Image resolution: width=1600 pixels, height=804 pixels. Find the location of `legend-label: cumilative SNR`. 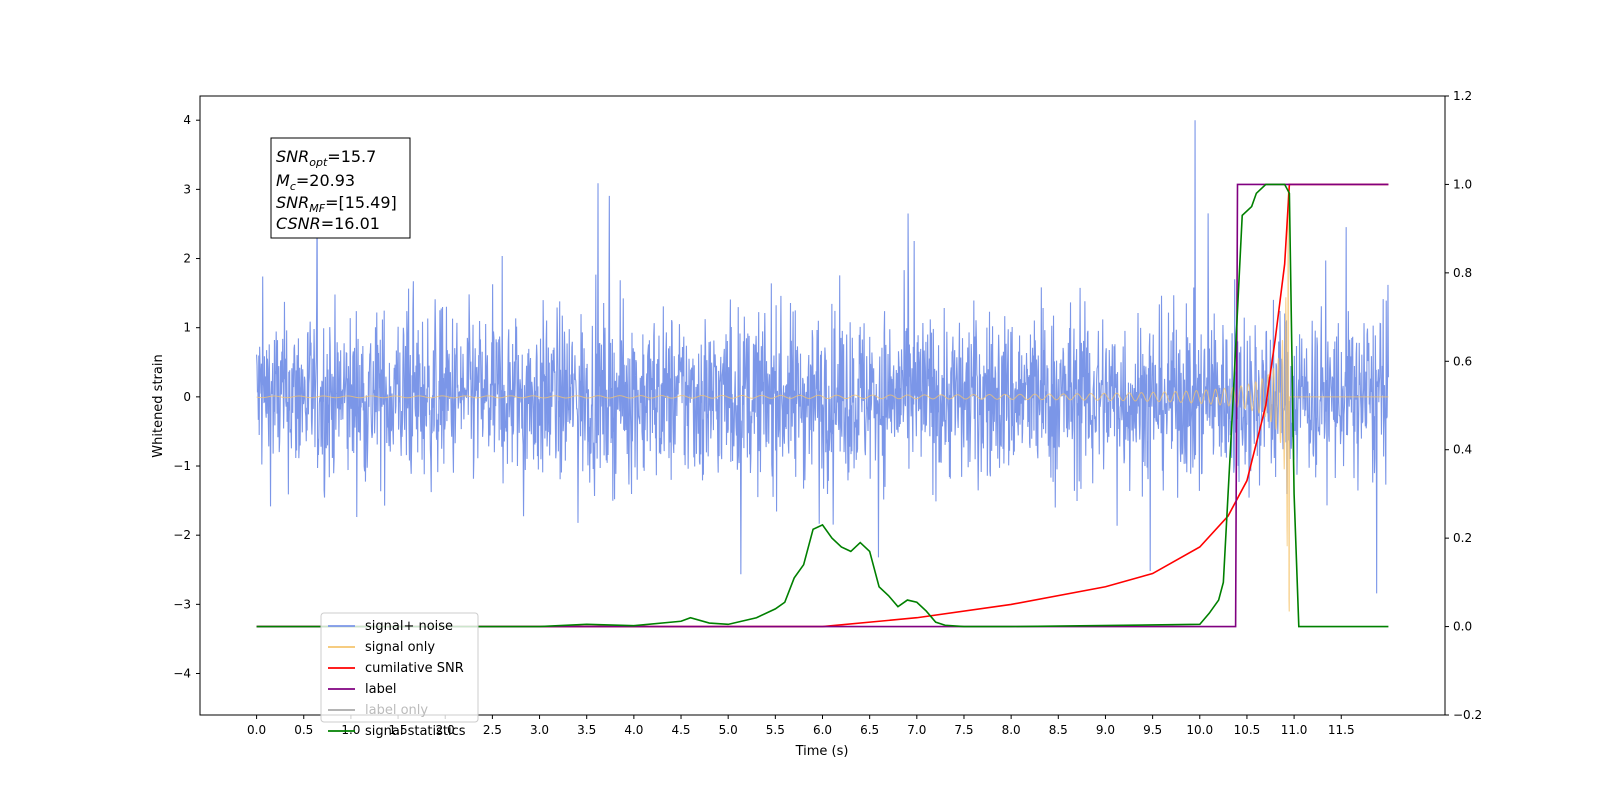

legend-label: cumilative SNR is located at coordinates (414, 668).